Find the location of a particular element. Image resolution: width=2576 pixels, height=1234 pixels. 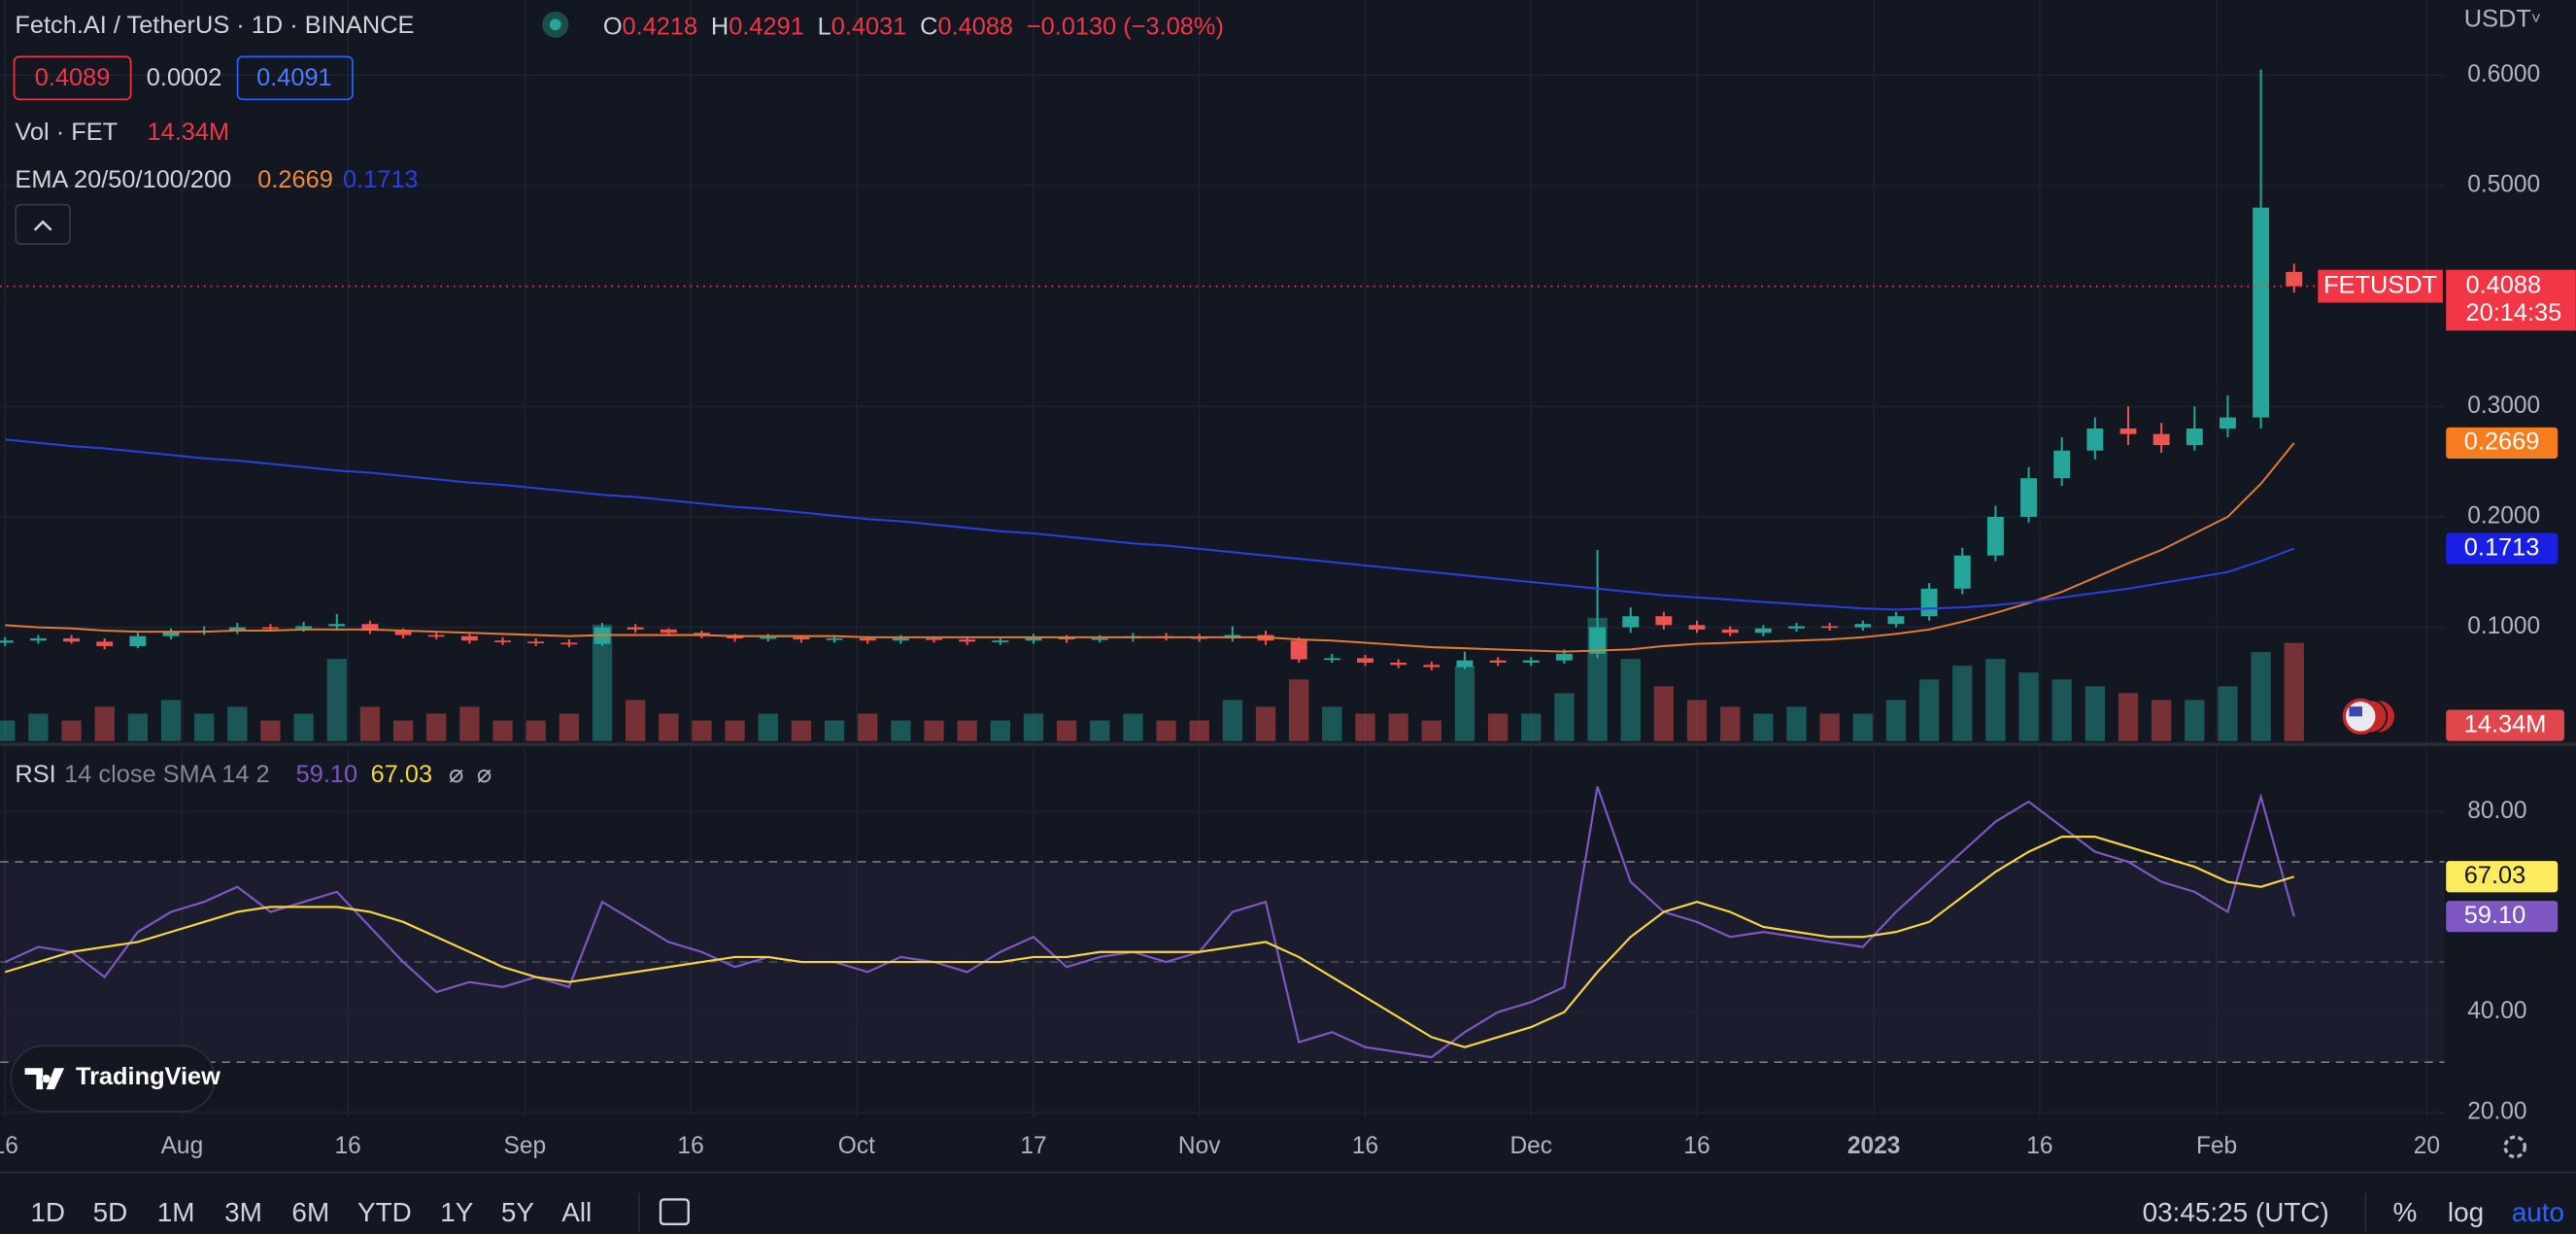

logo-icon is located at coordinates (44, 1079).